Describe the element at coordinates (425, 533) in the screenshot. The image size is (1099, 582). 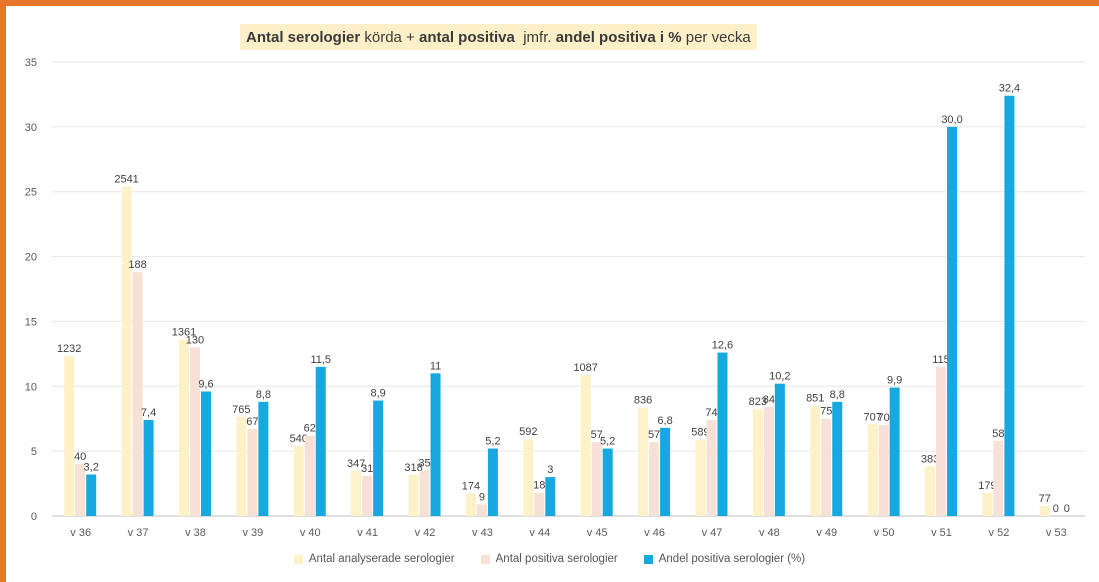
I see `x-tick-label-v-42: v 42` at that location.